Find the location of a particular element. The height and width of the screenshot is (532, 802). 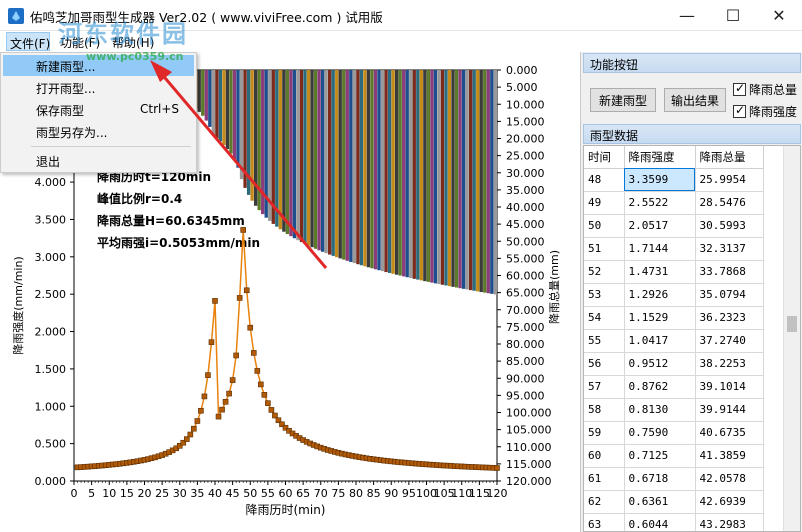

cell-intensity: 0.8762 is located at coordinates (660, 387).